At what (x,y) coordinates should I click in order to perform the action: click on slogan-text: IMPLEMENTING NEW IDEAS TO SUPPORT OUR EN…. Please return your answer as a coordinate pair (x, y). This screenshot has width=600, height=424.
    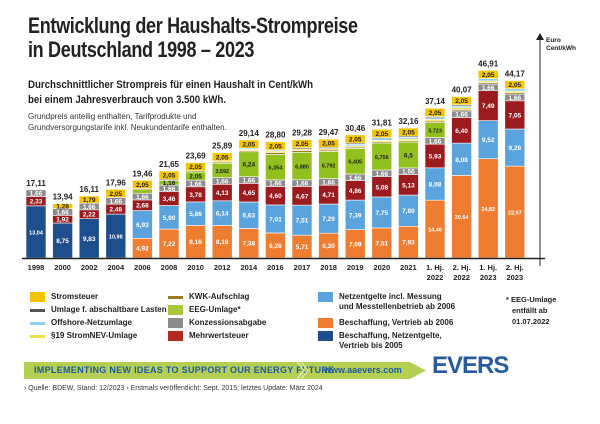
    Looking at the image, I should click on (184, 370).